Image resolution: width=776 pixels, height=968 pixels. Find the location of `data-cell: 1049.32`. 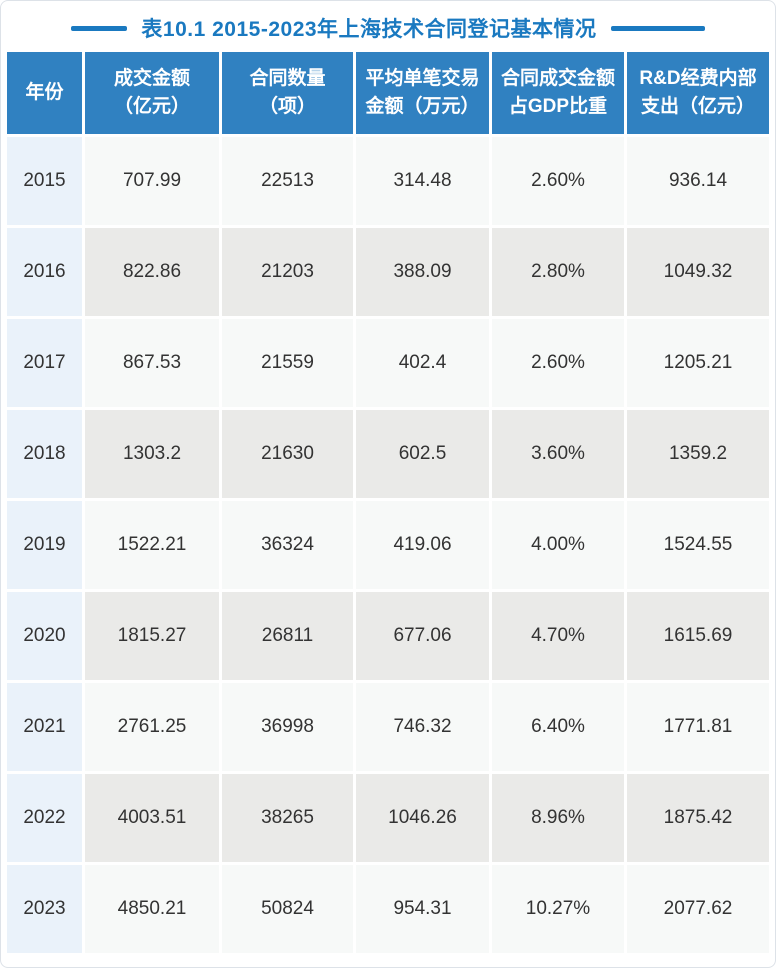

data-cell: 1049.32 is located at coordinates (698, 272).